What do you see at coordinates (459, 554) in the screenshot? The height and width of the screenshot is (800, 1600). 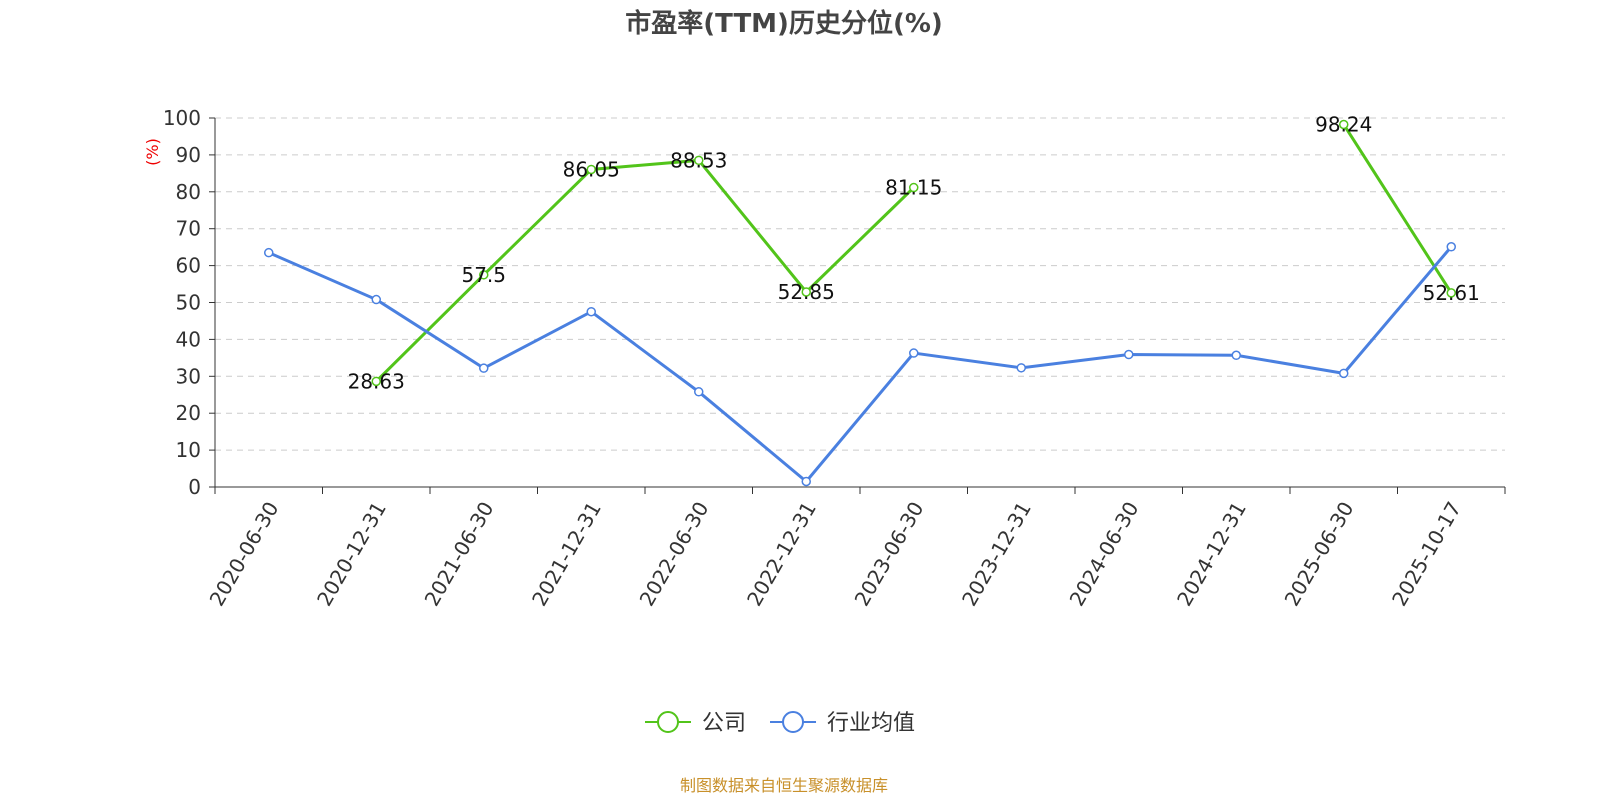 I see `x-tick-label: 2021-06-30` at bounding box center [459, 554].